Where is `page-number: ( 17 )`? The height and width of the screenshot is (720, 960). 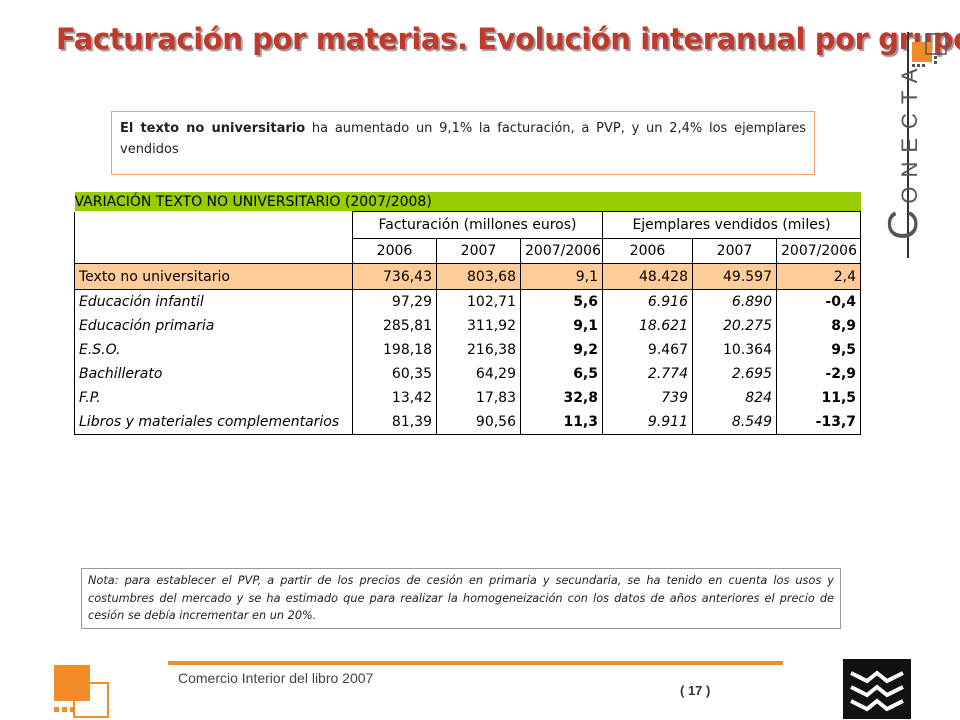 page-number: ( 17 ) is located at coordinates (695, 690).